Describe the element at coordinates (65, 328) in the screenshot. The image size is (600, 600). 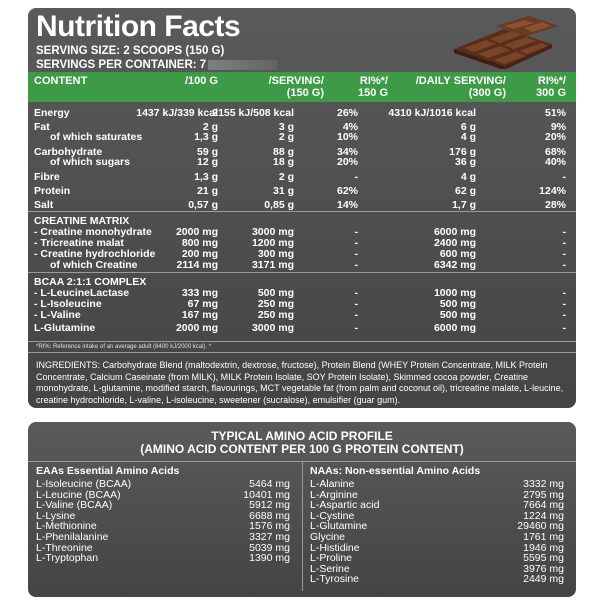
I see `row-label: L-Glutamine` at that location.